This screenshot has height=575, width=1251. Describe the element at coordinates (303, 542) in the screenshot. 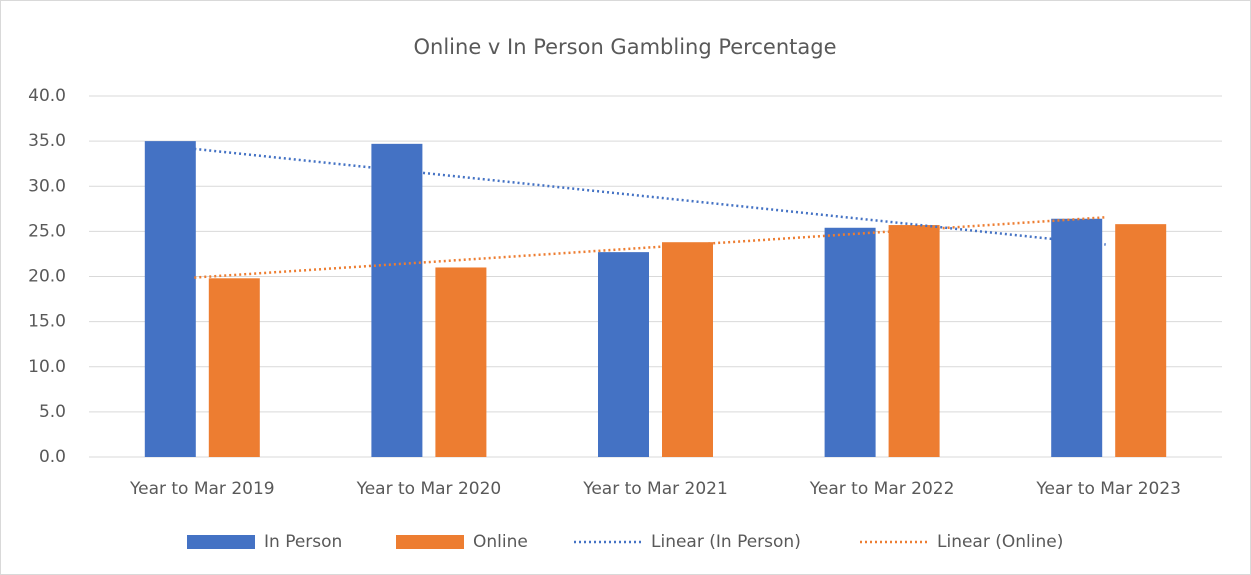

I see `legend-label: In Person` at that location.